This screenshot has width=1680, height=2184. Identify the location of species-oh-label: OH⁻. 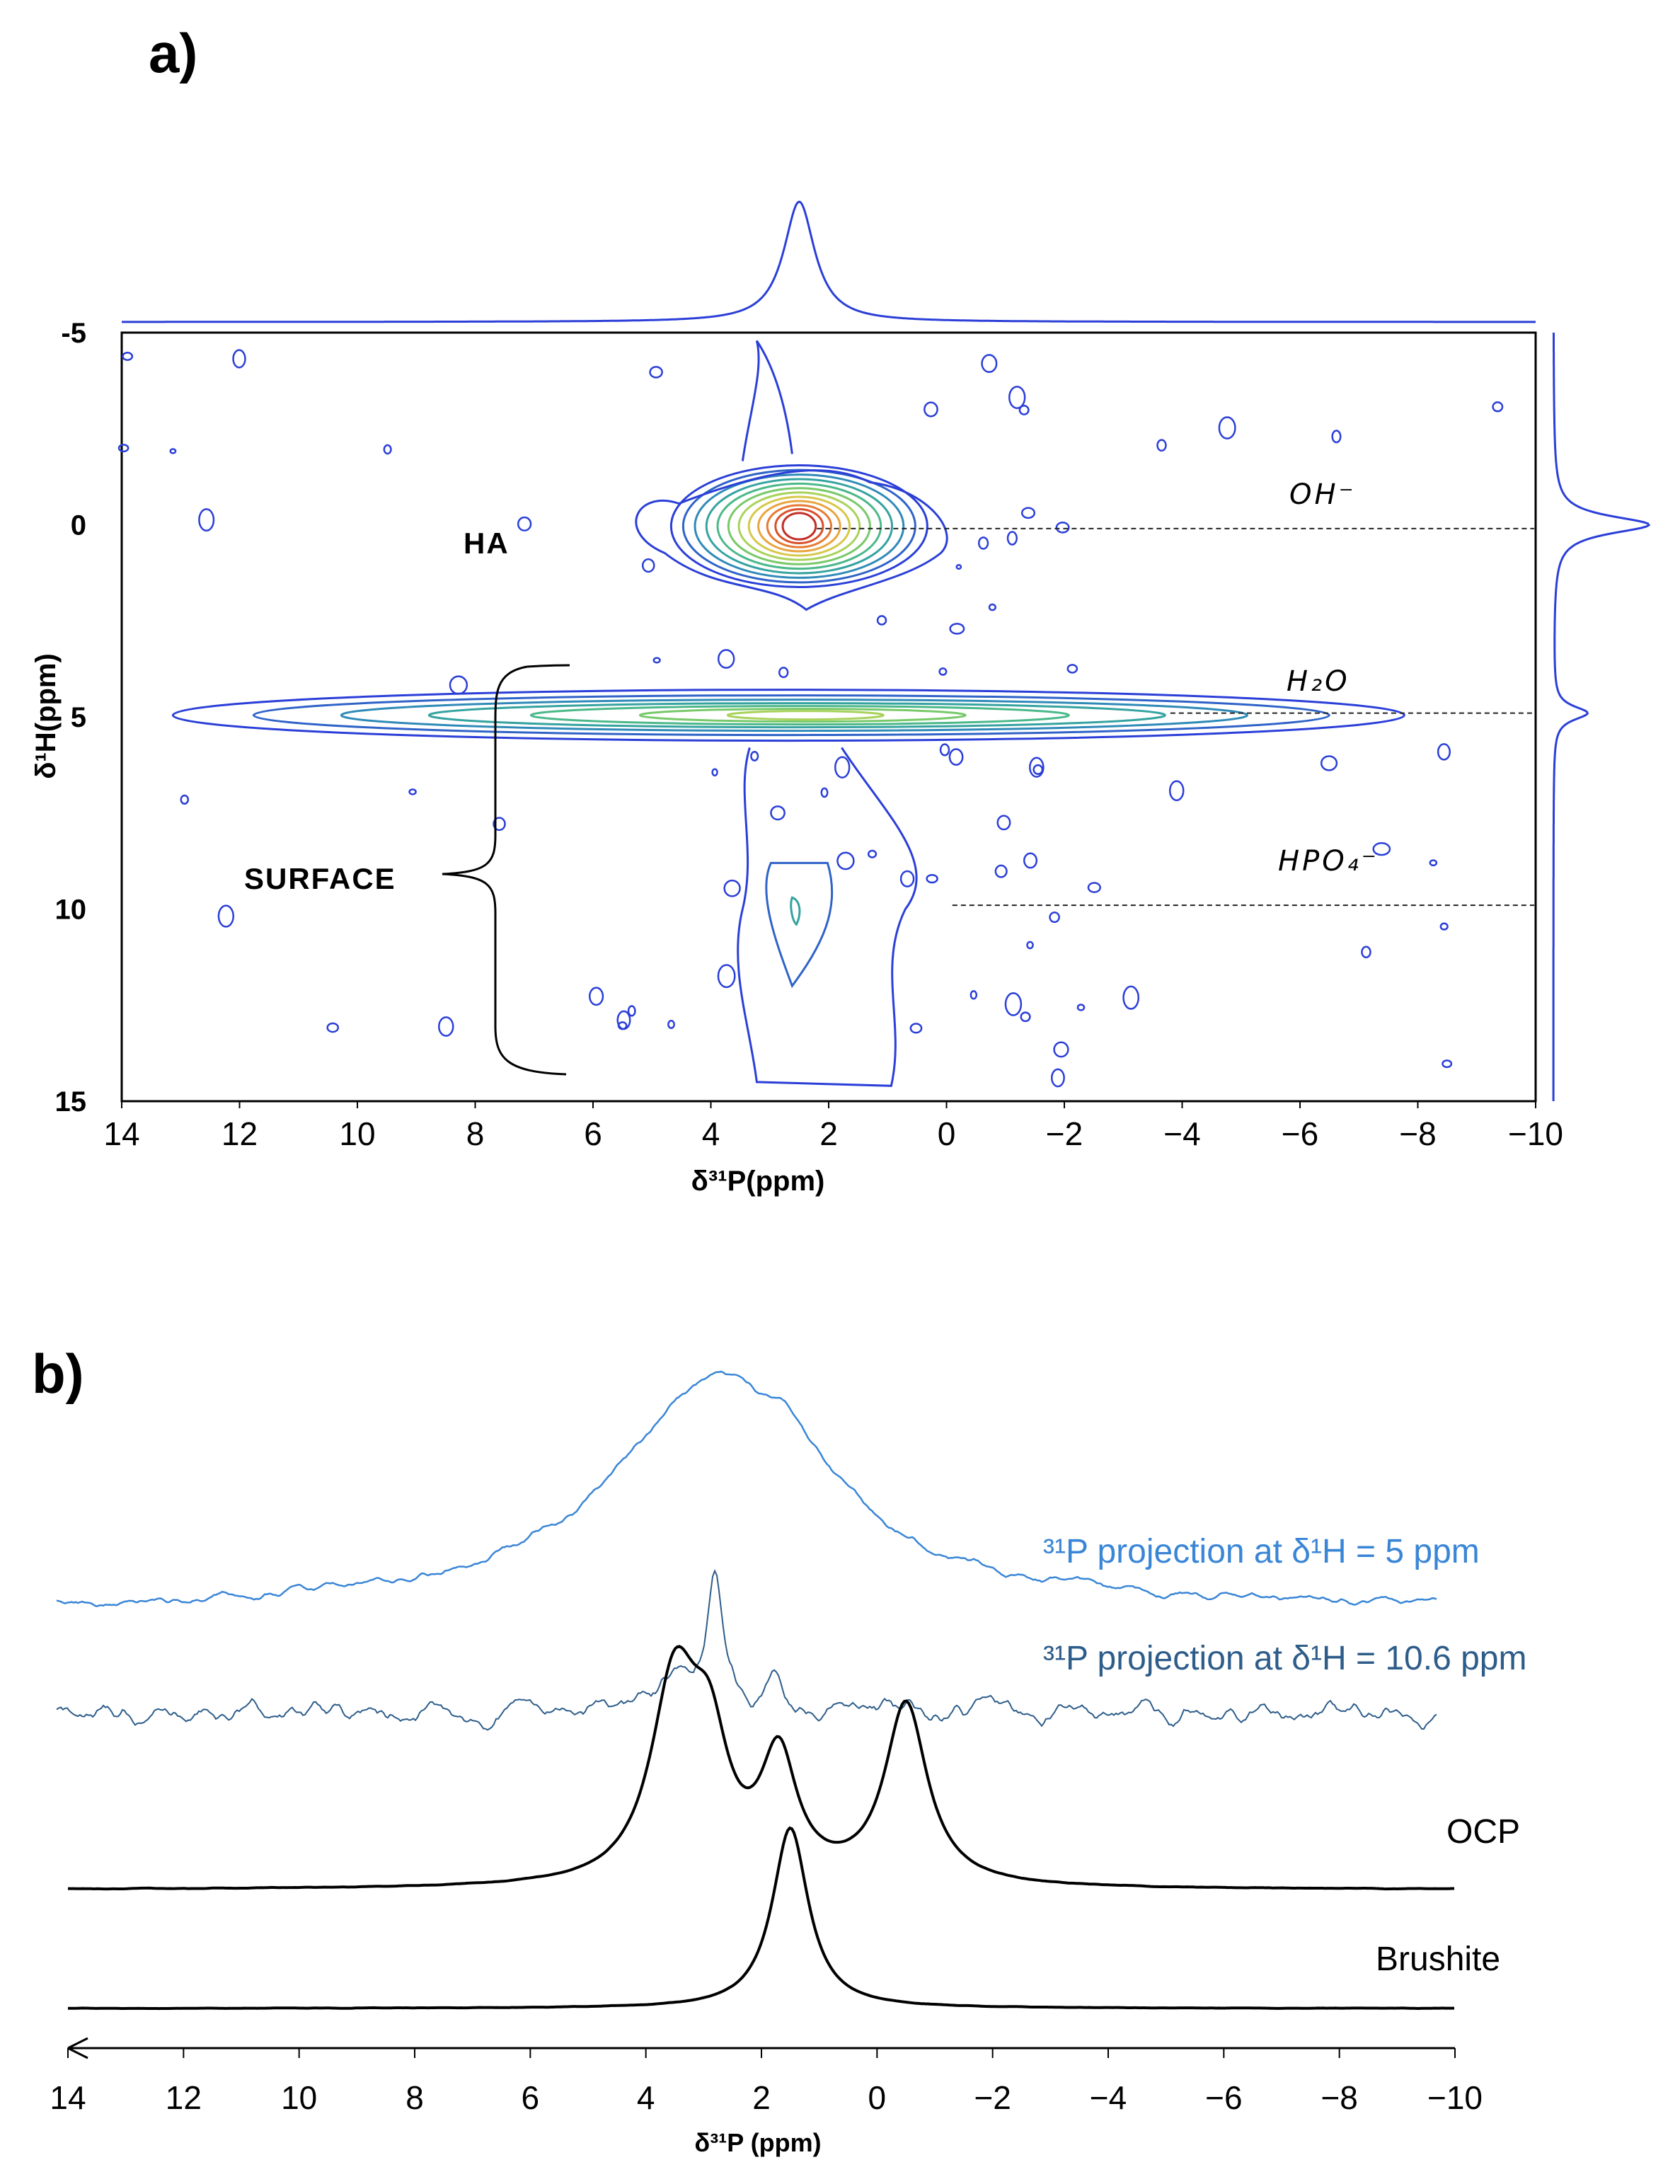
(1323, 494).